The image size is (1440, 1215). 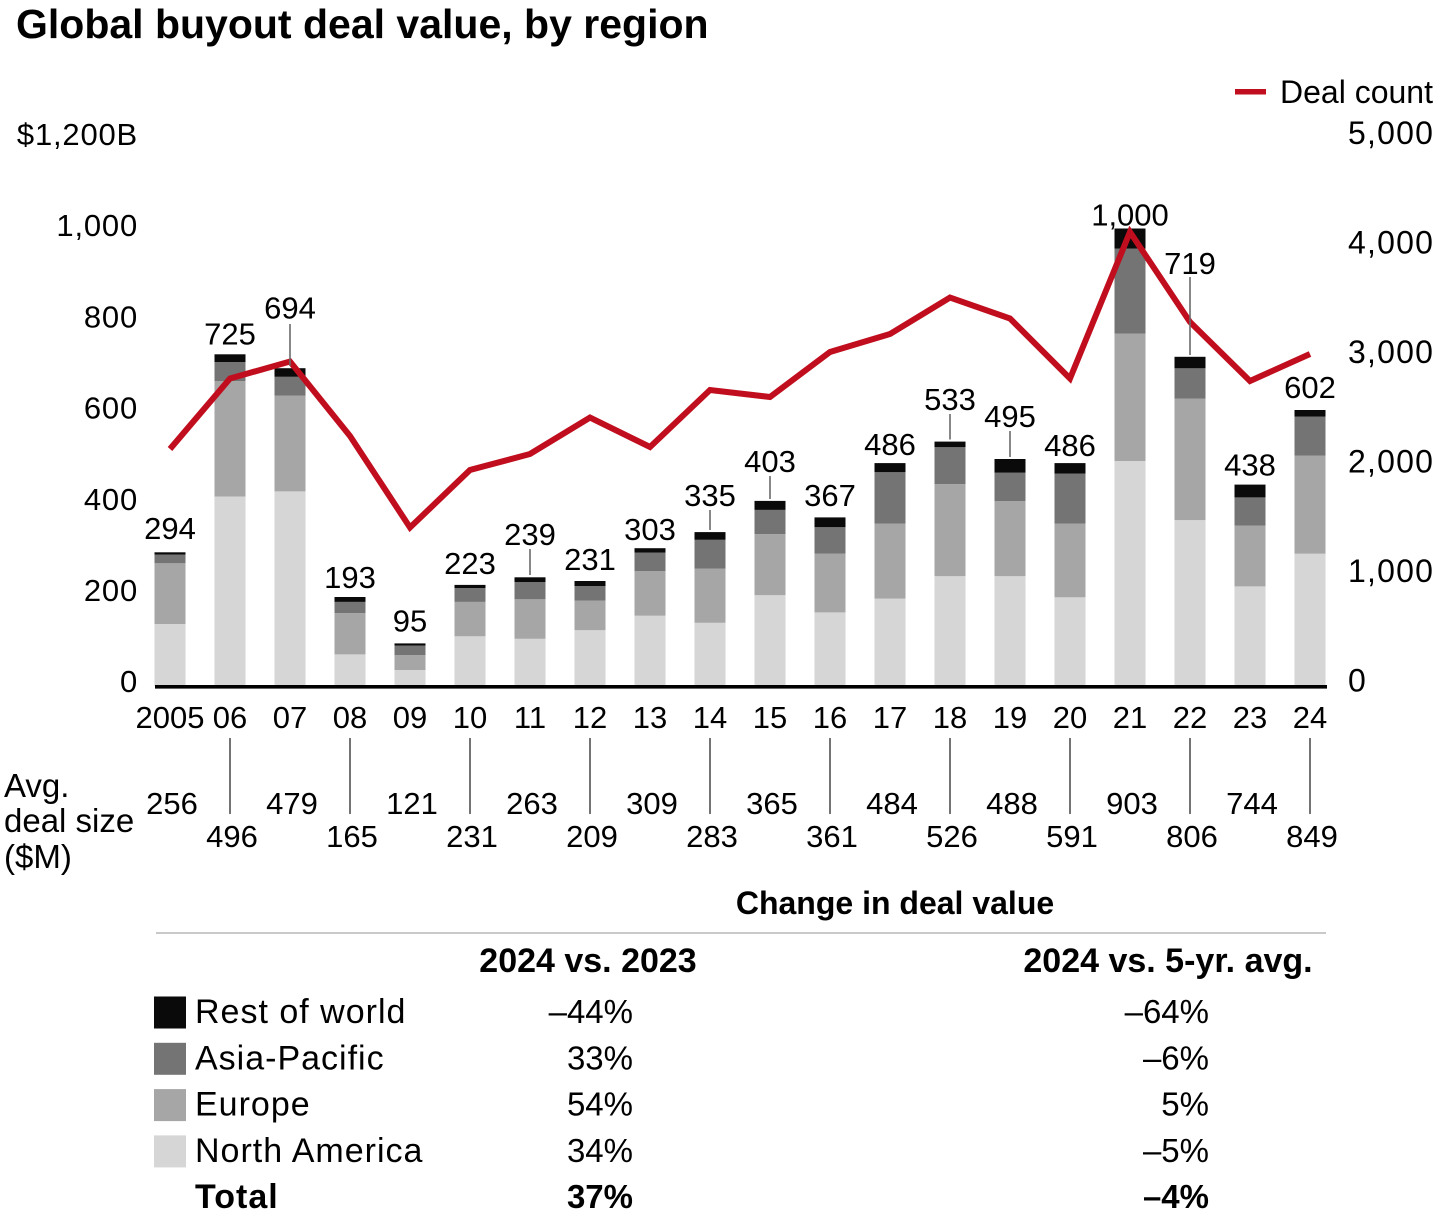 I want to click on svg-text: 488, so click(x=1012, y=803).